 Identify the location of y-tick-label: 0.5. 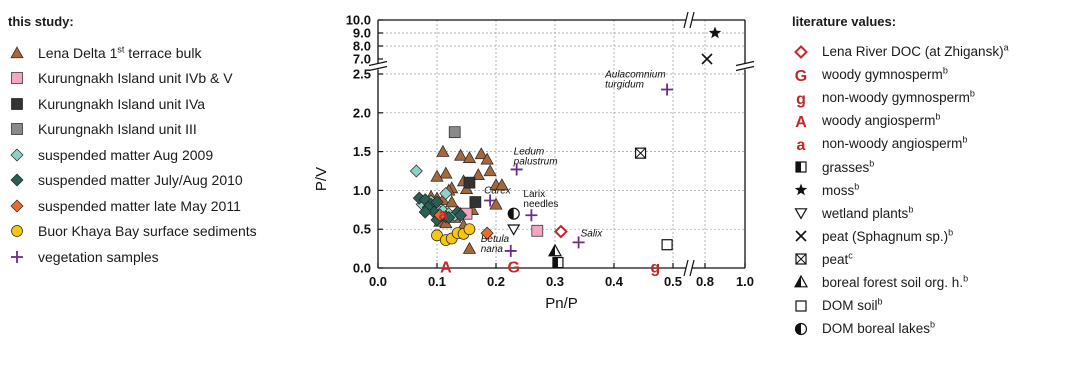
(362, 229).